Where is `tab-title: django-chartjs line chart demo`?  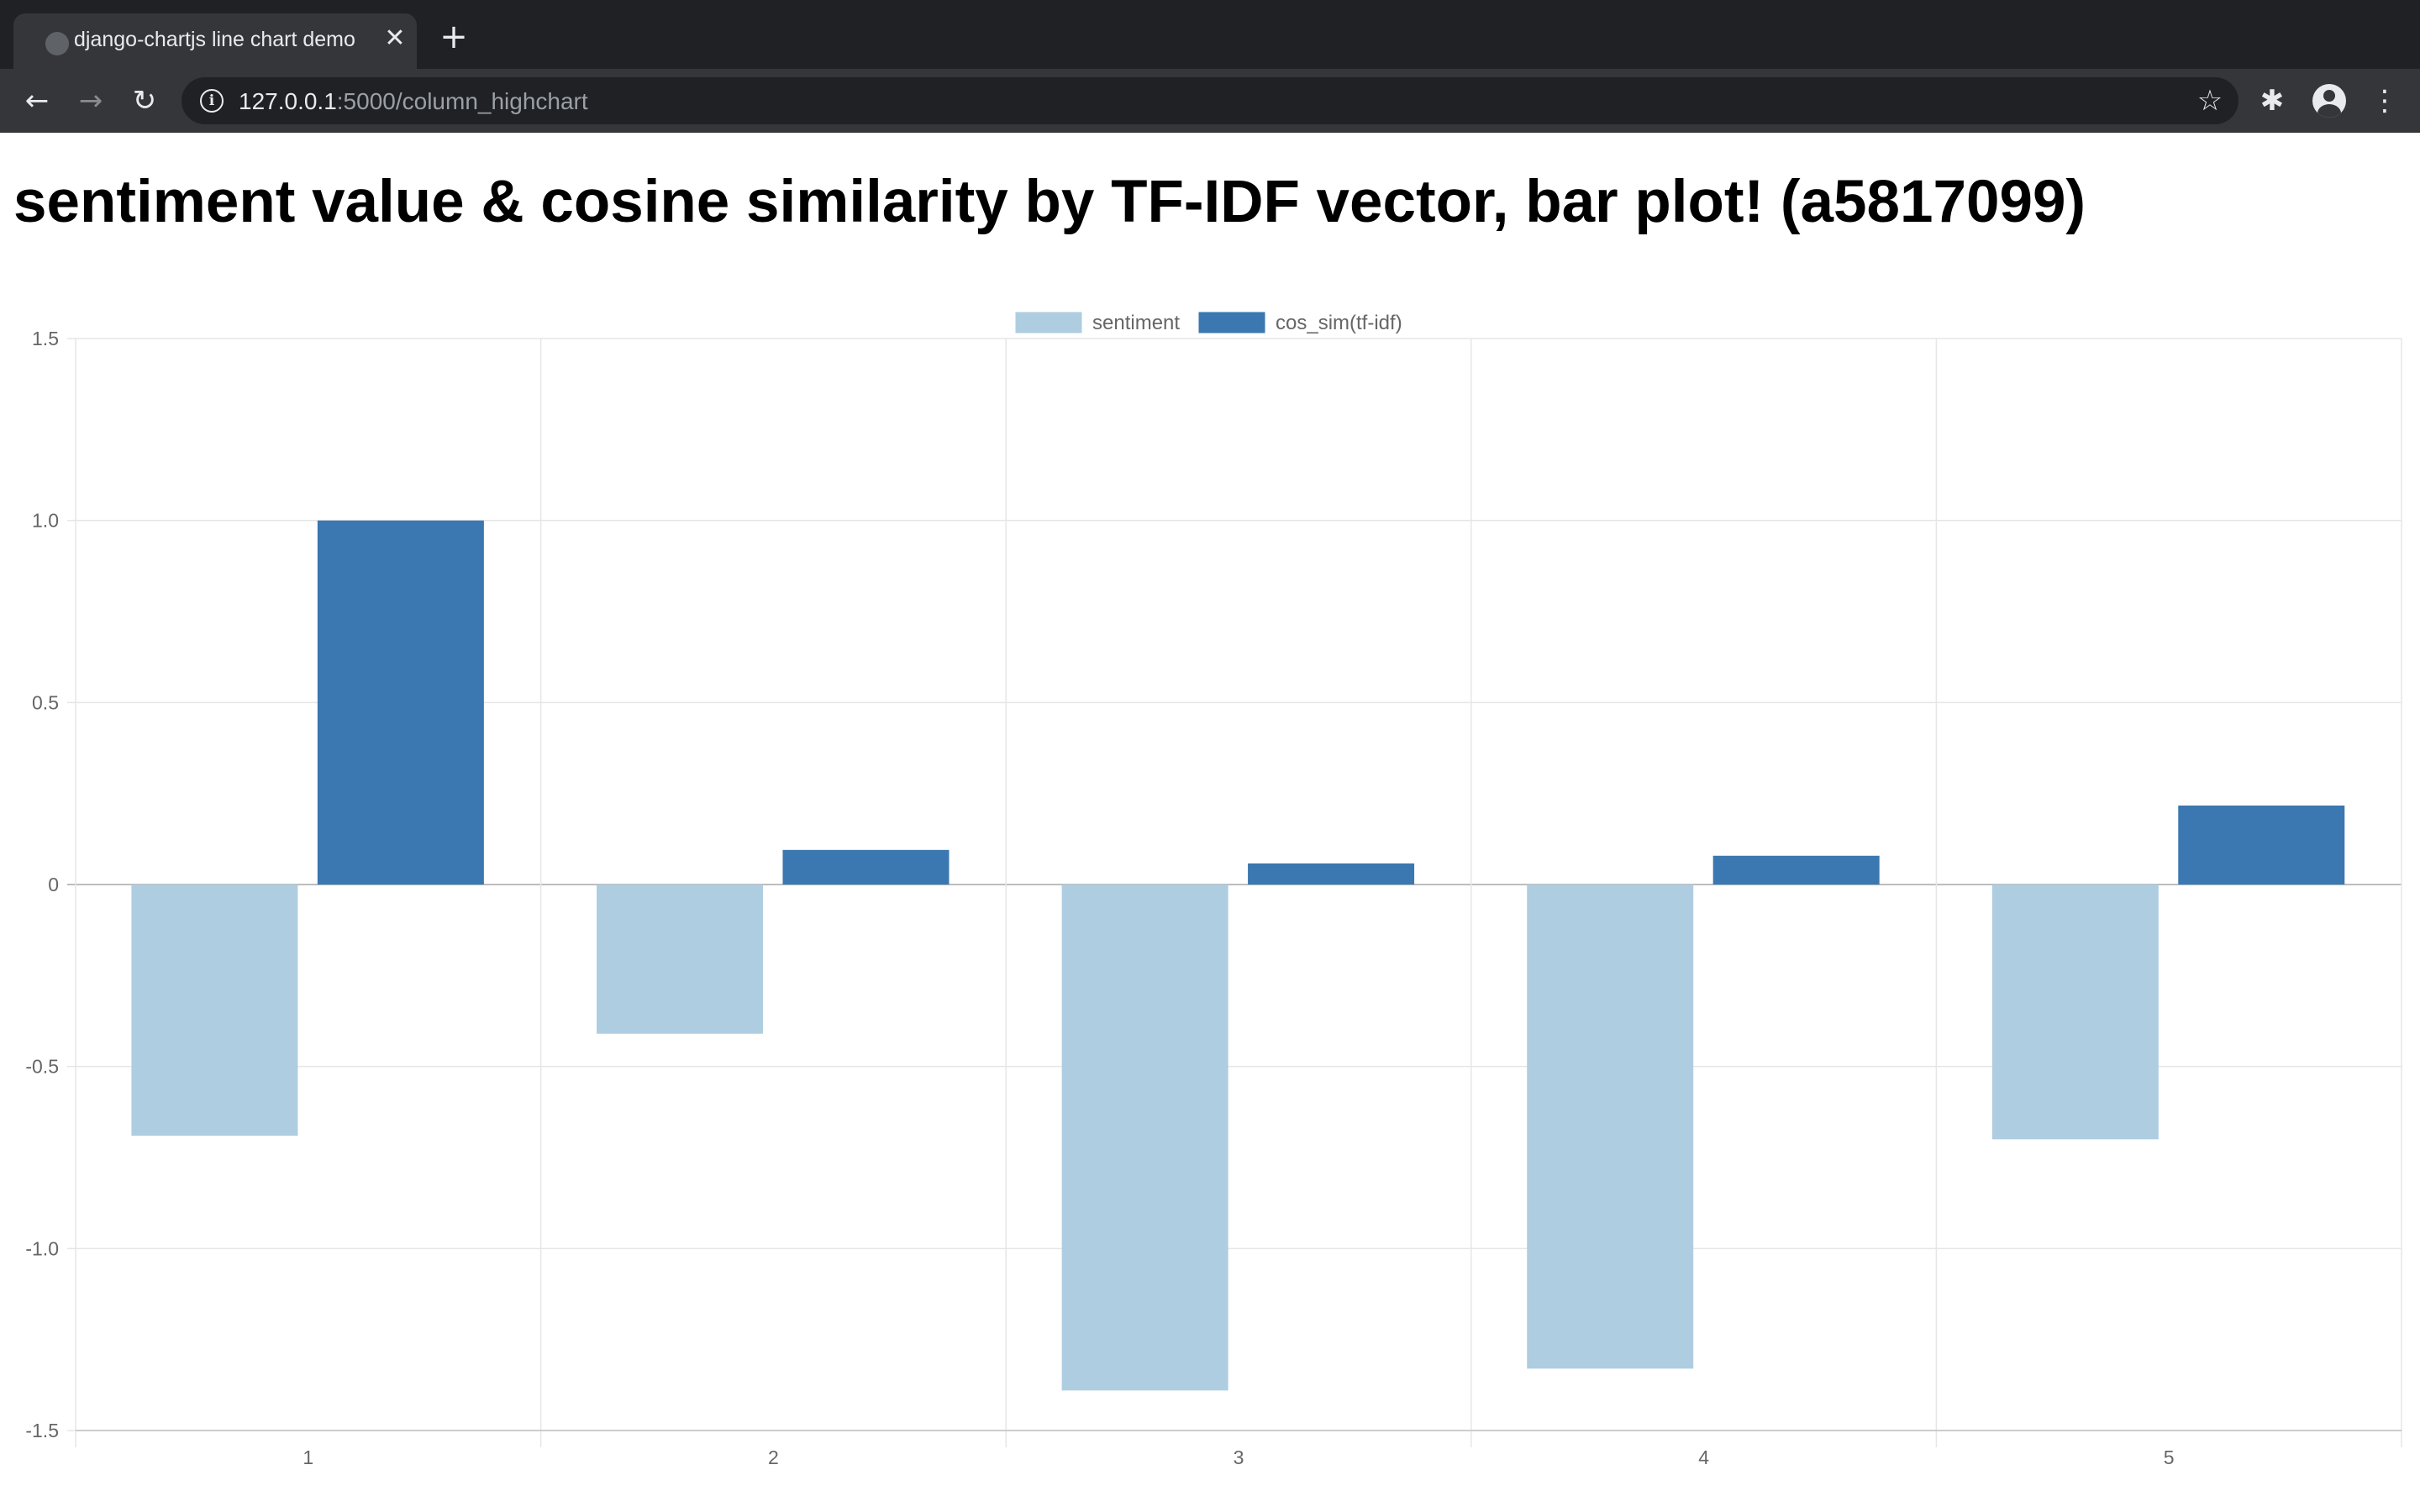
tab-title: django-chartjs line chart demo is located at coordinates (214, 39).